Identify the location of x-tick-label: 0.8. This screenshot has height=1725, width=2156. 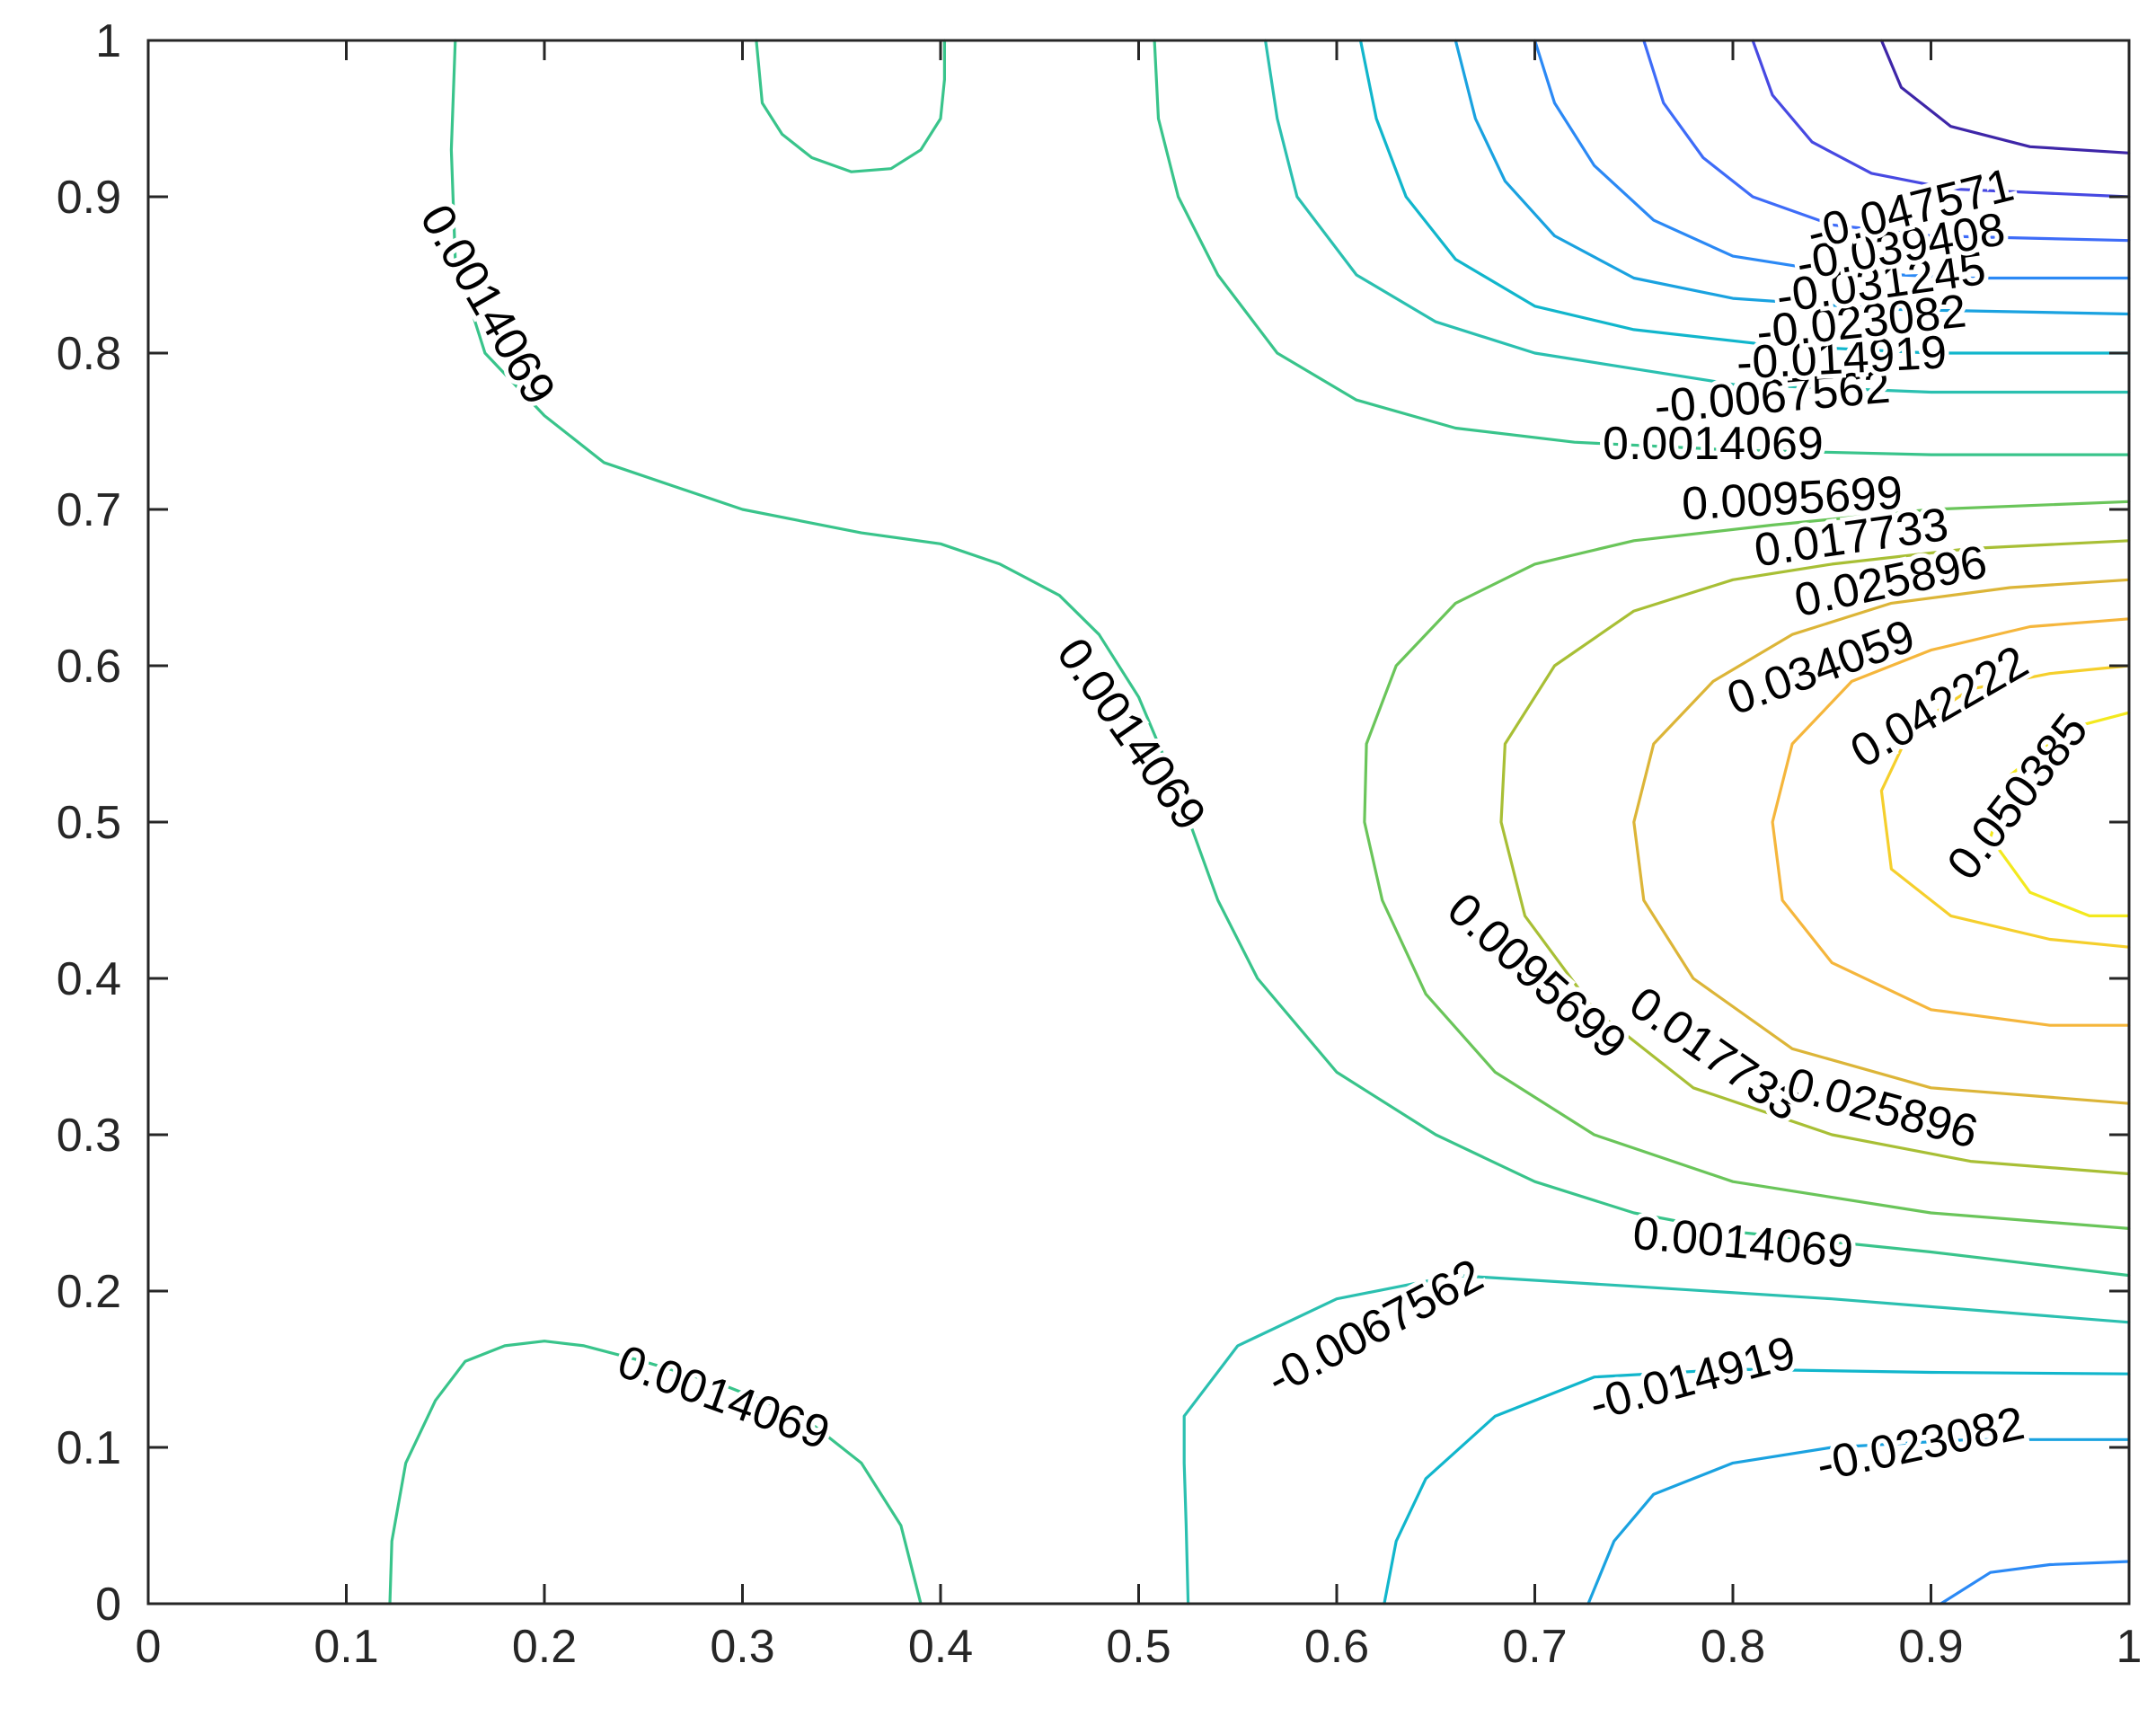
(1733, 1647).